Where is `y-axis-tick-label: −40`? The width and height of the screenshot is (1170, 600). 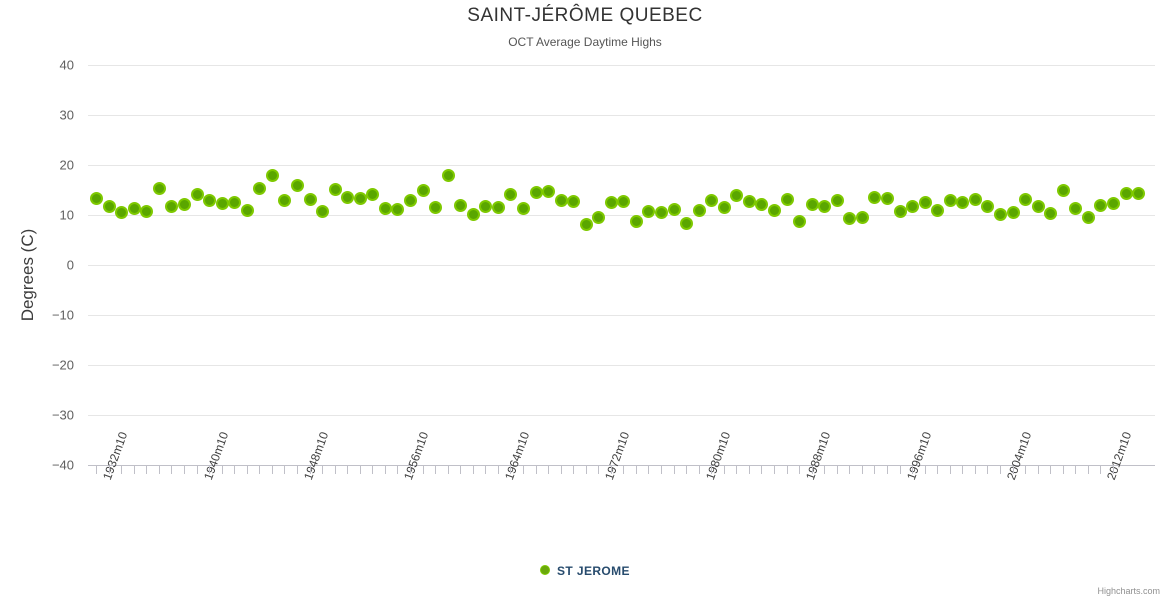 y-axis-tick-label: −40 is located at coordinates (62, 465).